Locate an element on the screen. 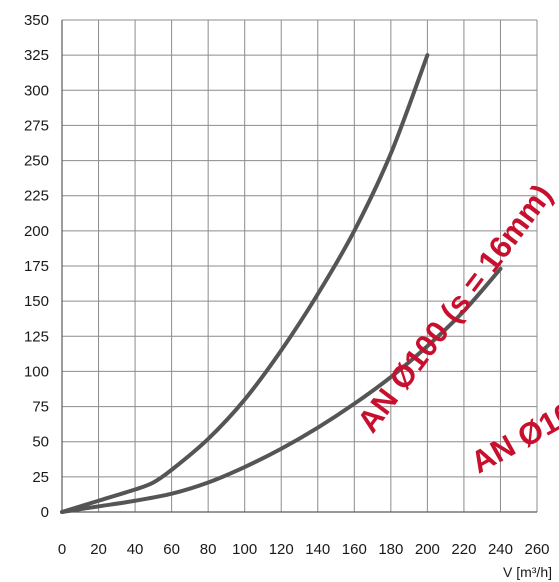 This screenshot has height=582, width=559. y-tick-label: 50 is located at coordinates (40, 442).